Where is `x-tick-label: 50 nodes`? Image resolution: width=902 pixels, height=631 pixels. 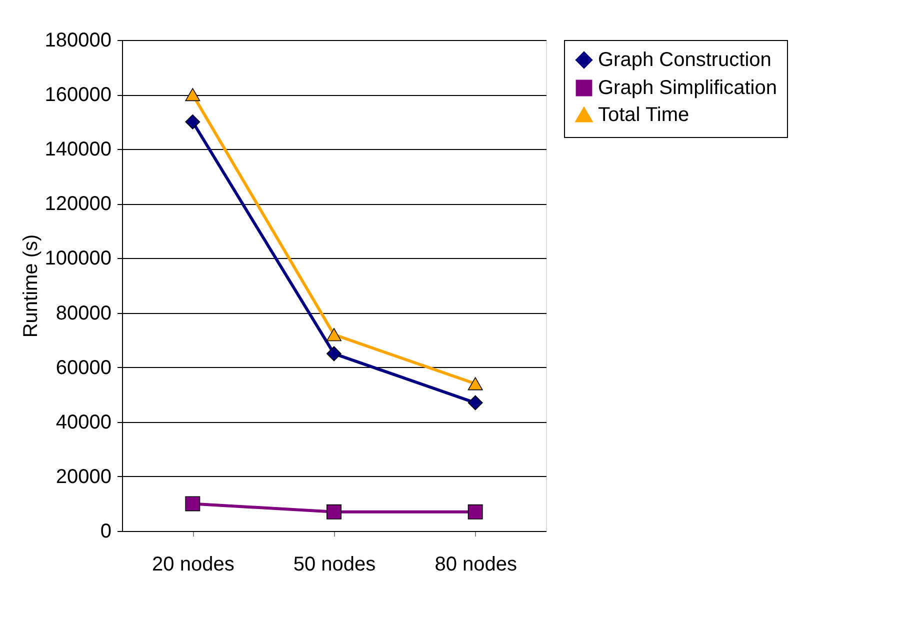 x-tick-label: 50 nodes is located at coordinates (334, 565).